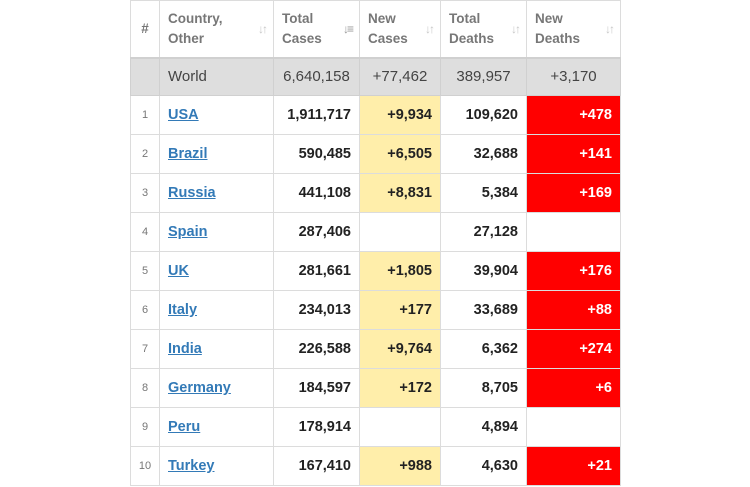 This screenshot has height=487, width=750. I want to click on total-deaths-cell: 6,362, so click(483, 349).